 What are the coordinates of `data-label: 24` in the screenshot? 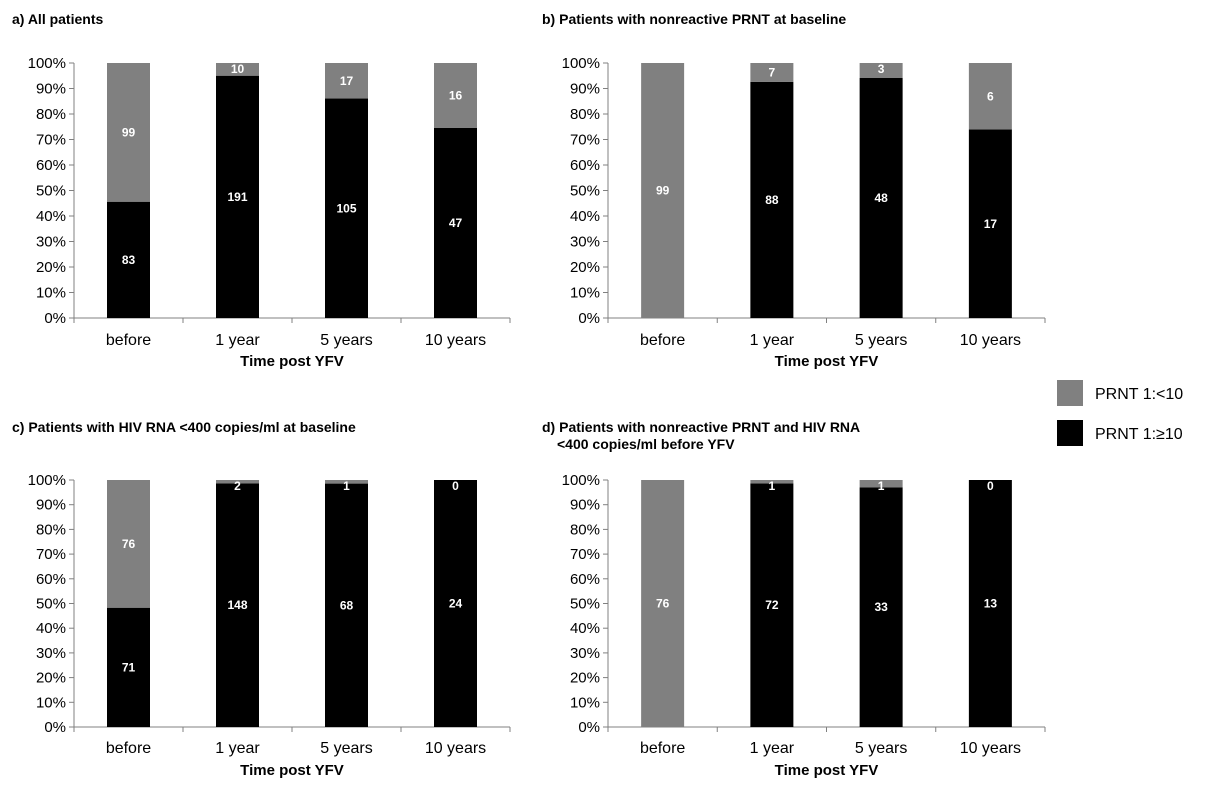 It's located at (456, 604).